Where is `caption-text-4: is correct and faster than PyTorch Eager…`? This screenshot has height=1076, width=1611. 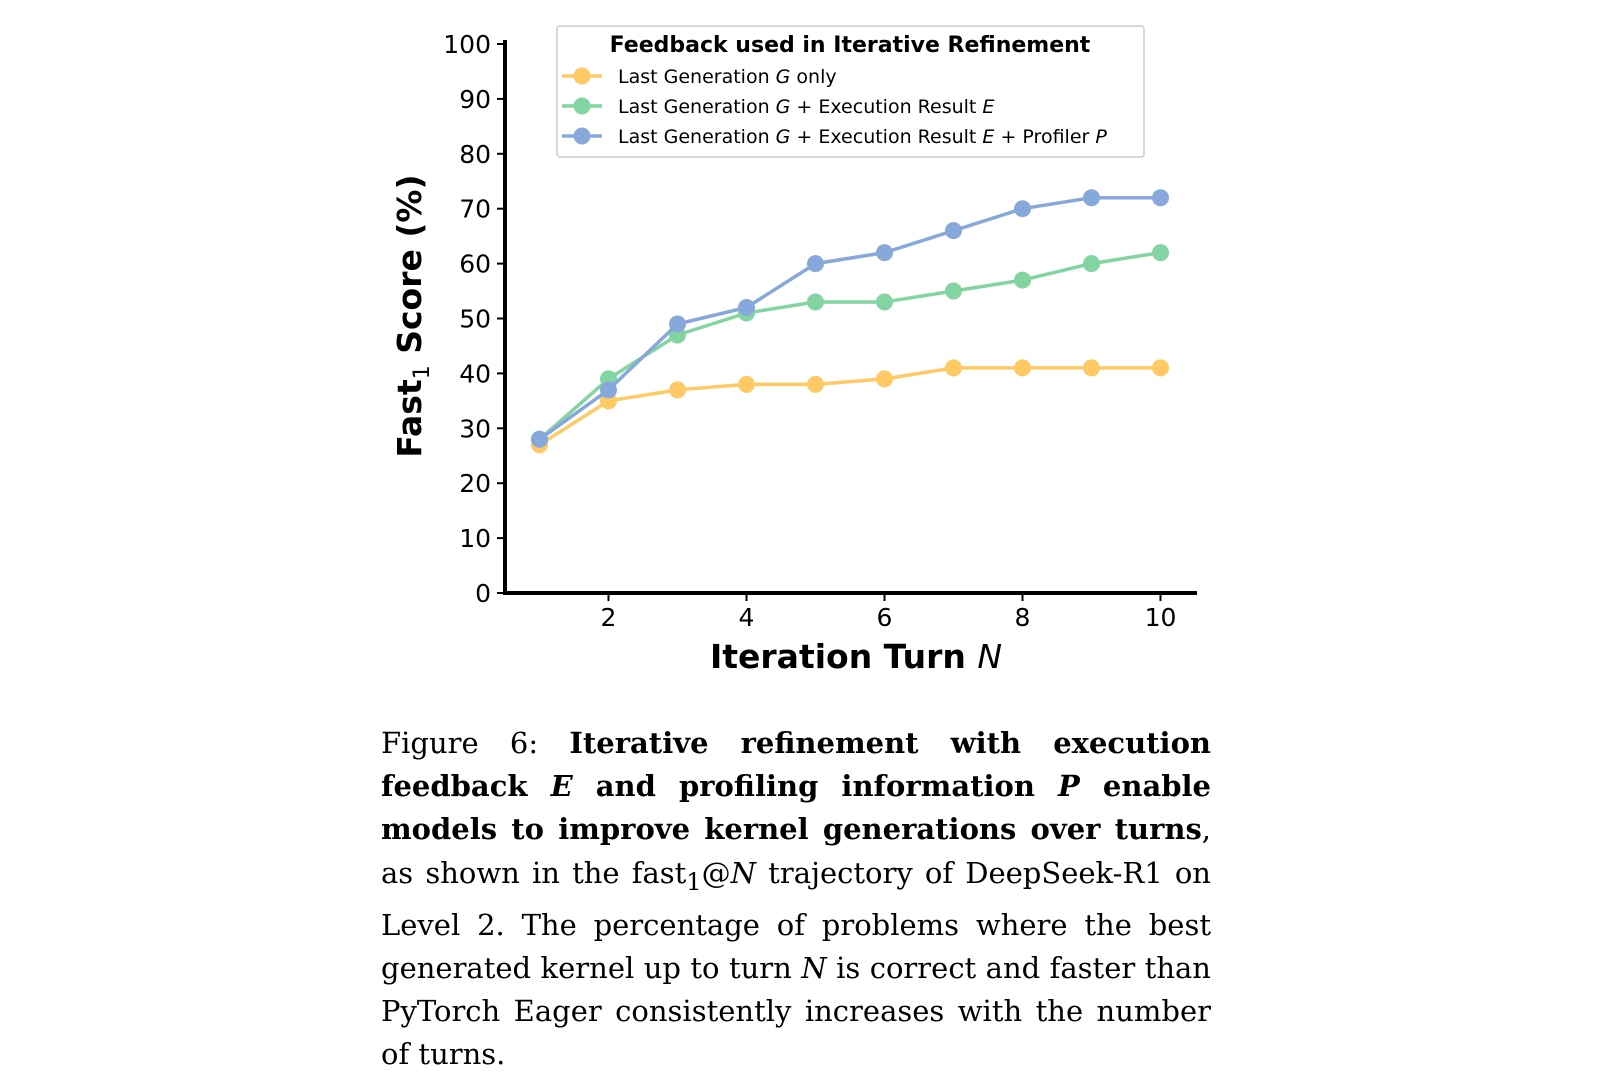
caption-text-4: is correct and faster than PyTorch Eager… is located at coordinates (796, 1011).